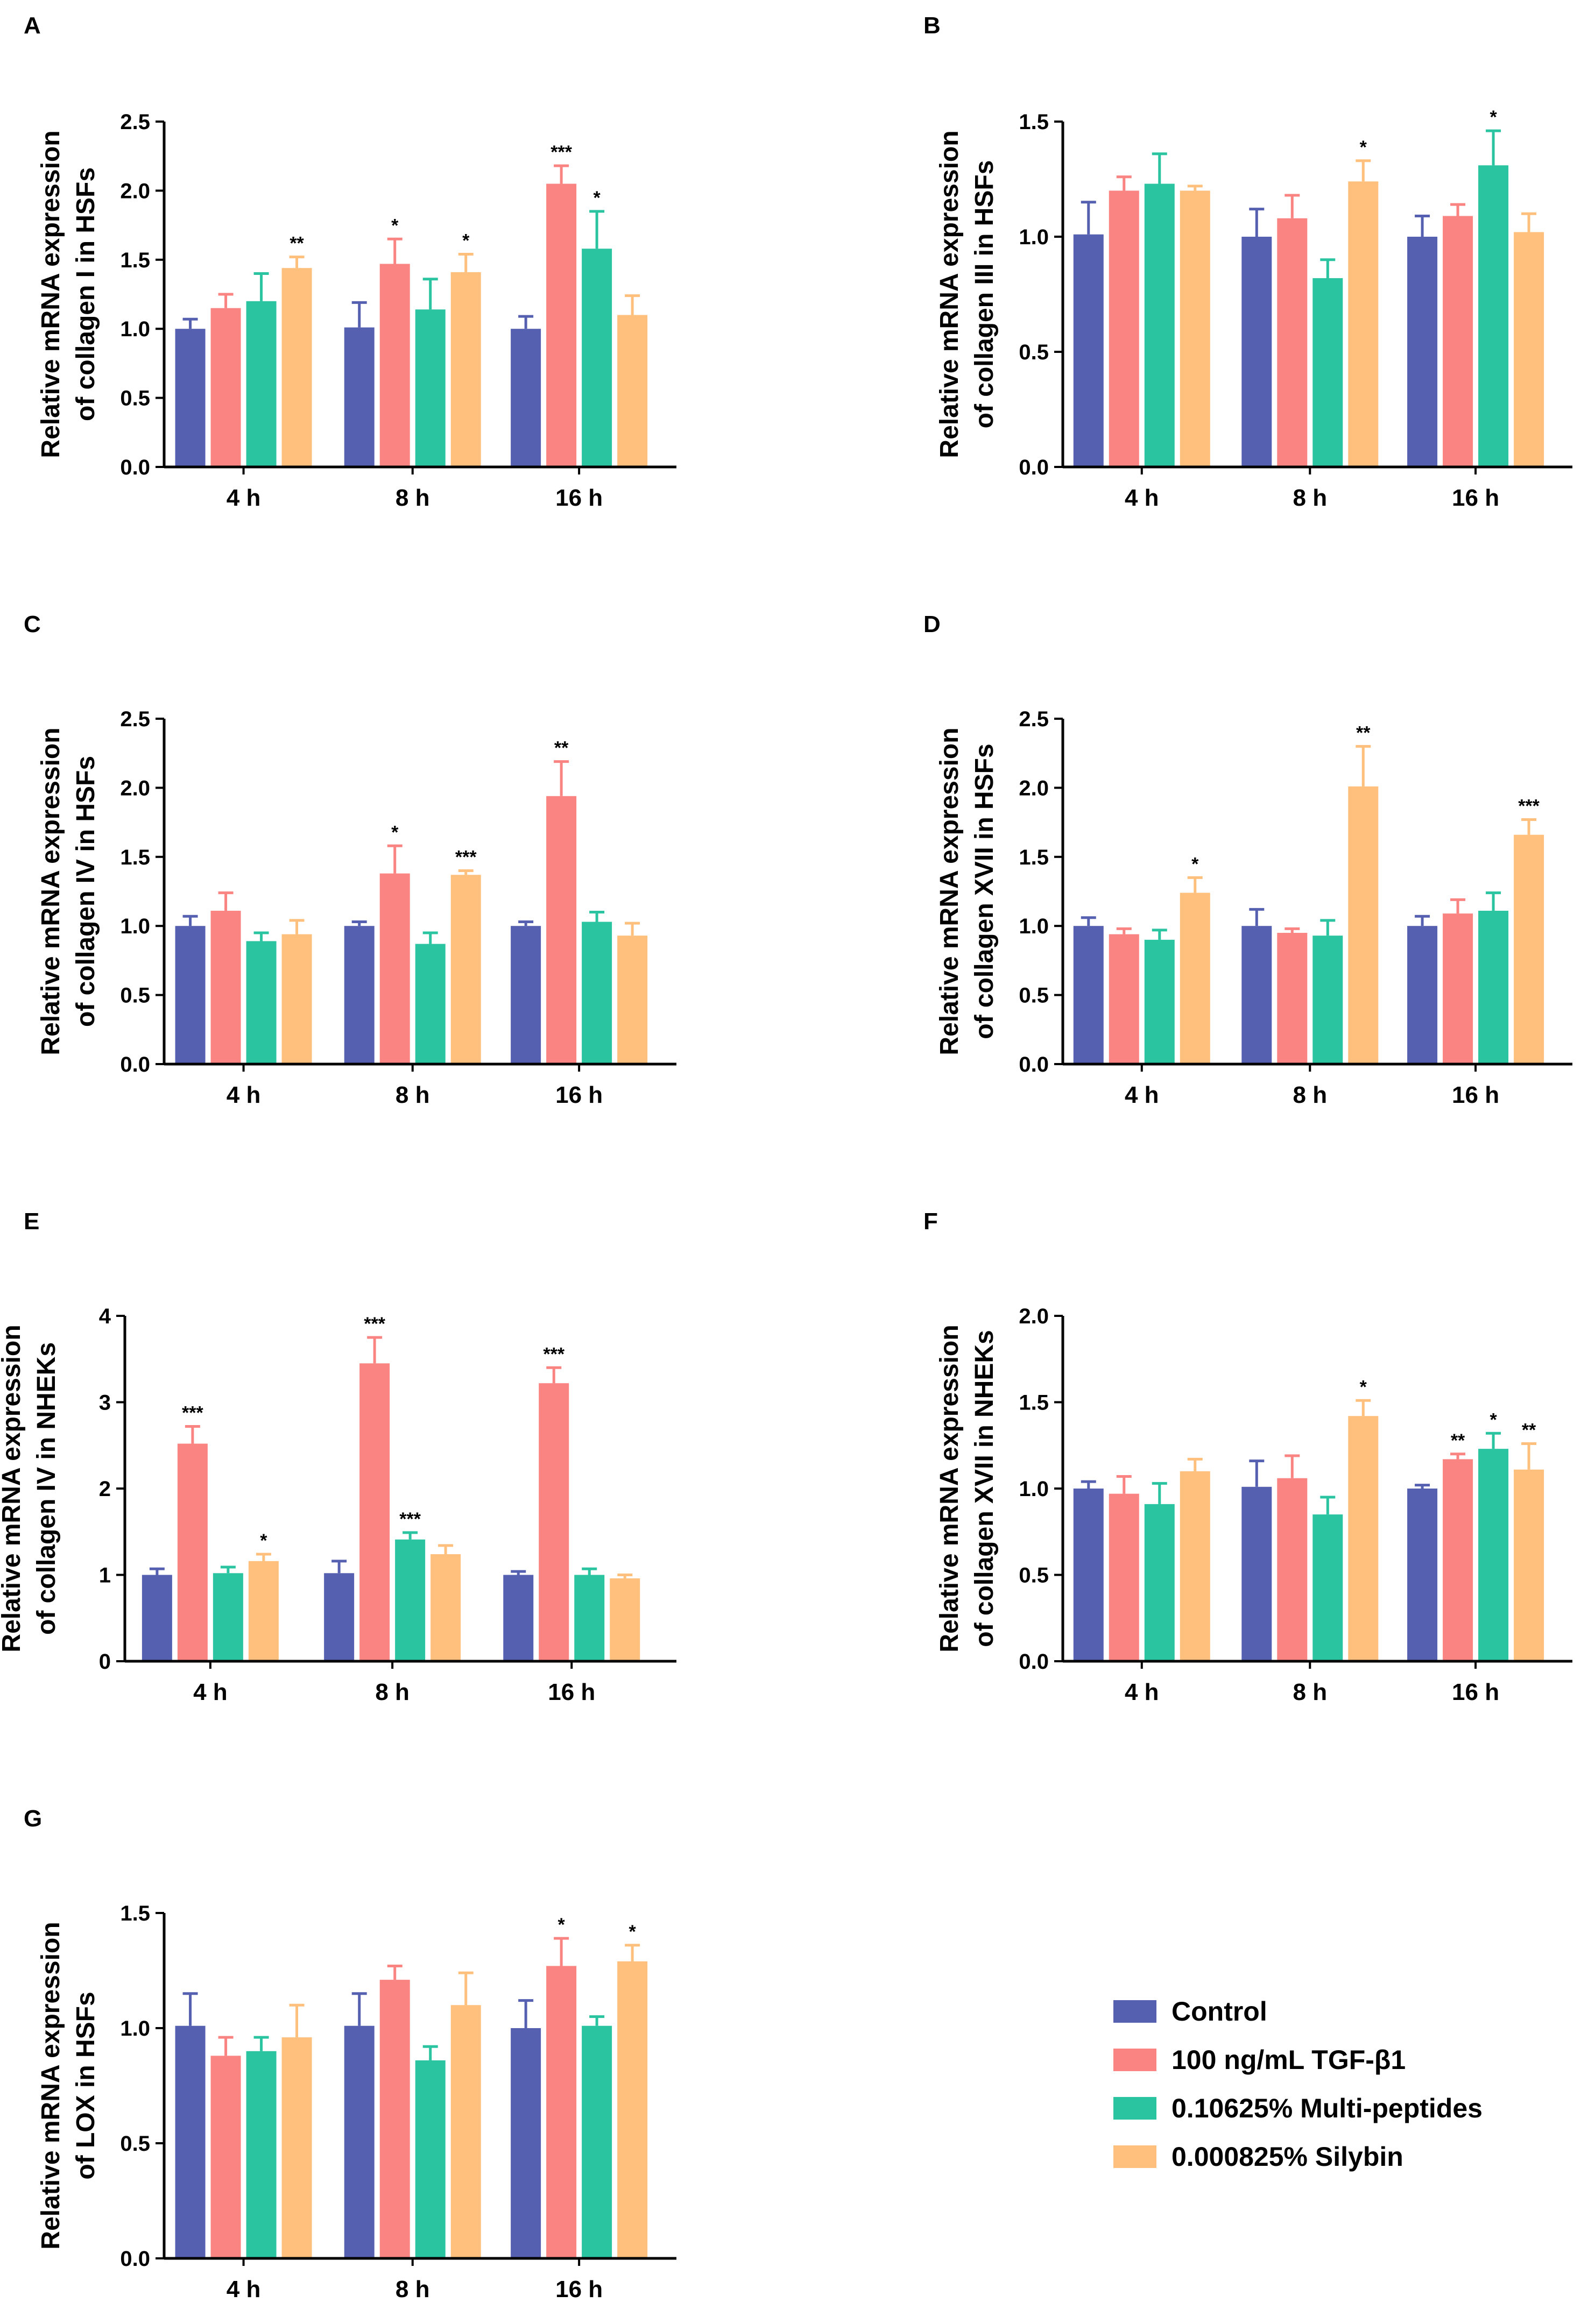 Image resolution: width=1595 pixels, height=2324 pixels. I want to click on panel-letter: A, so click(32, 25).